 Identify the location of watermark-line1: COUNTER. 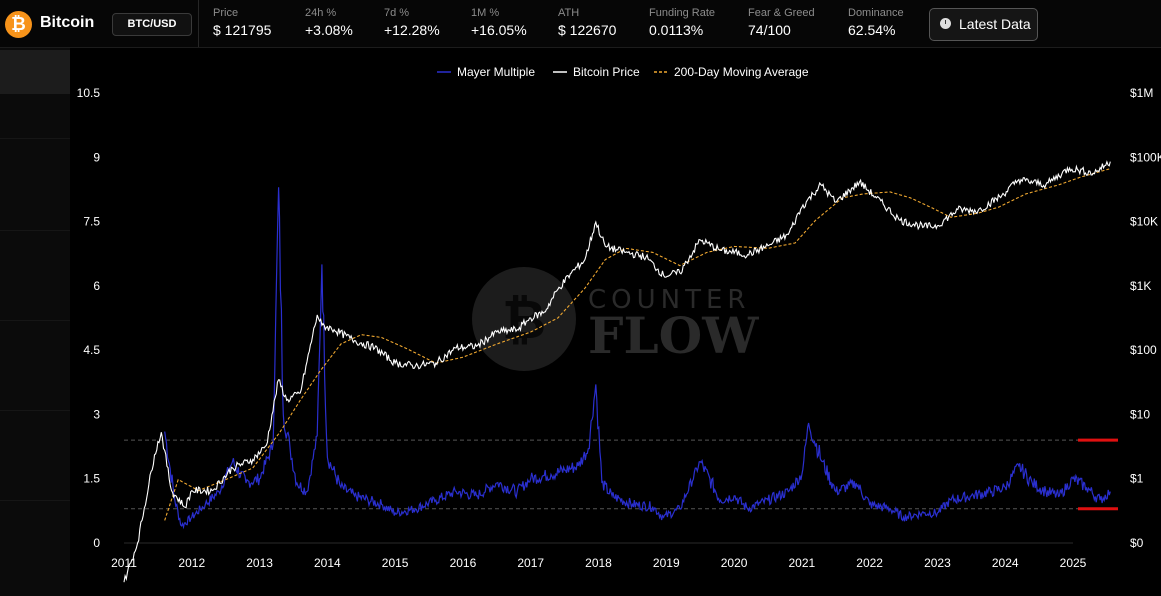
(669, 300).